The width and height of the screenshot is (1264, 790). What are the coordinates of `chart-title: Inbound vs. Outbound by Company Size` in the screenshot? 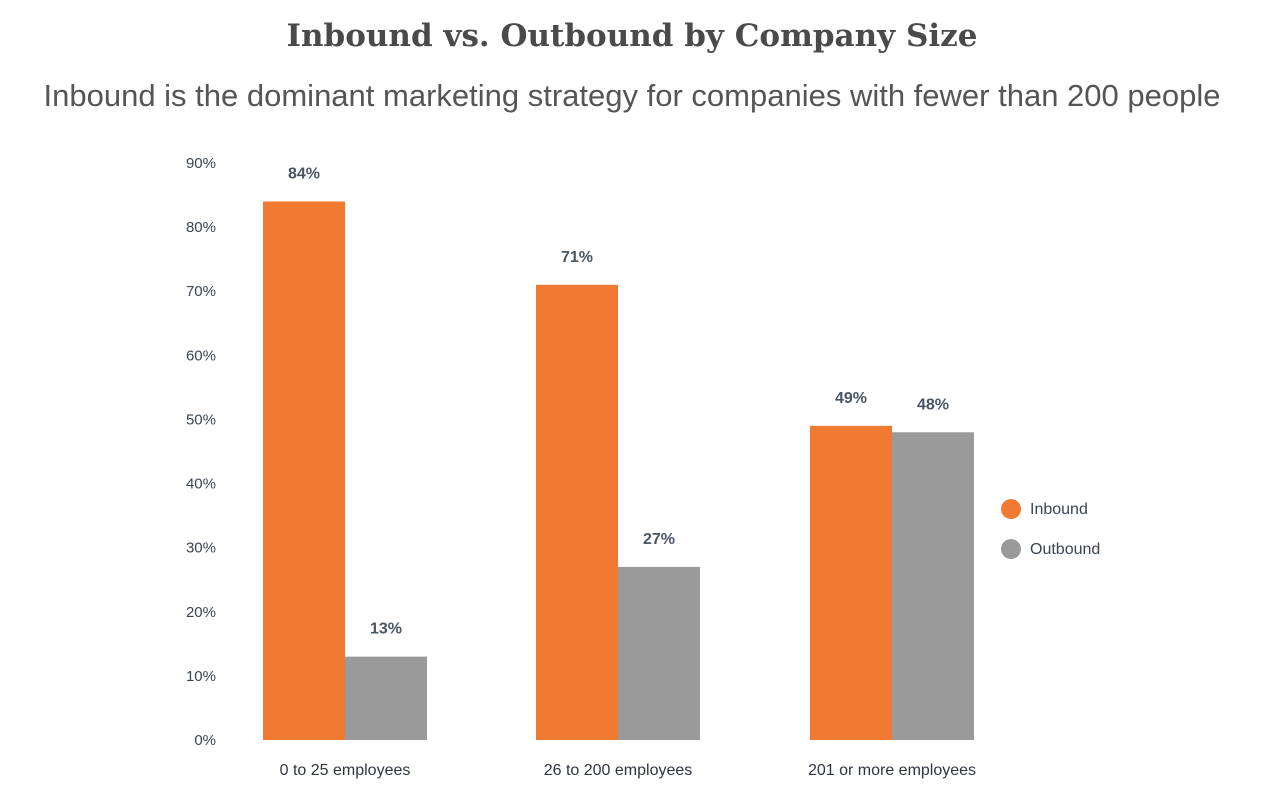 It's located at (632, 36).